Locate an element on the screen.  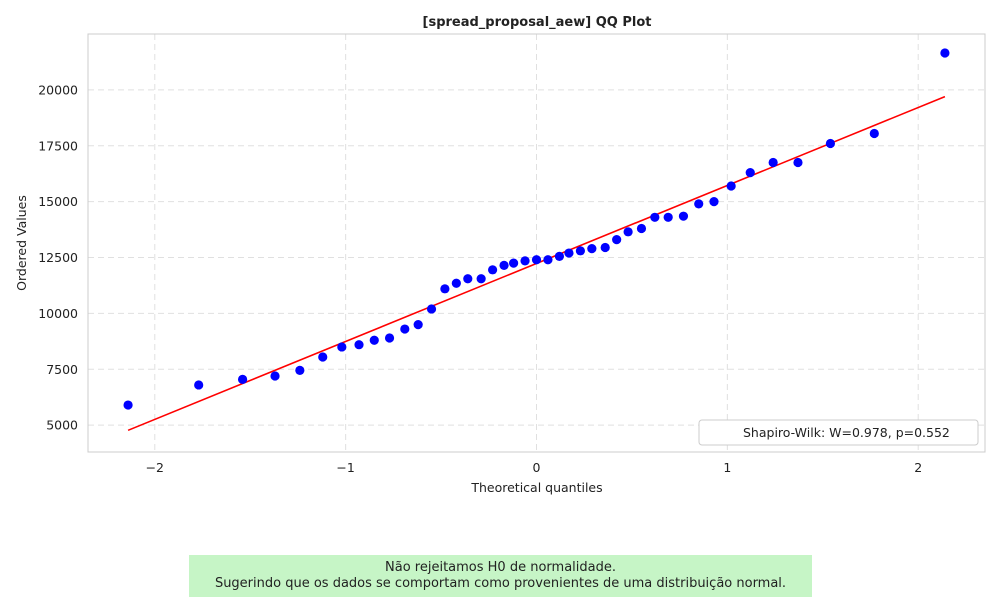
y-tick-label: 12500 is located at coordinates (58, 257).